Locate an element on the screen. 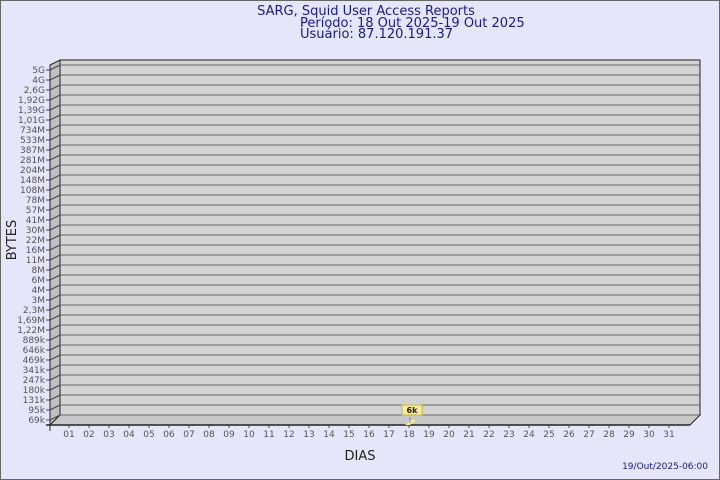  y-tick-label: 11M is located at coordinates (35, 261).